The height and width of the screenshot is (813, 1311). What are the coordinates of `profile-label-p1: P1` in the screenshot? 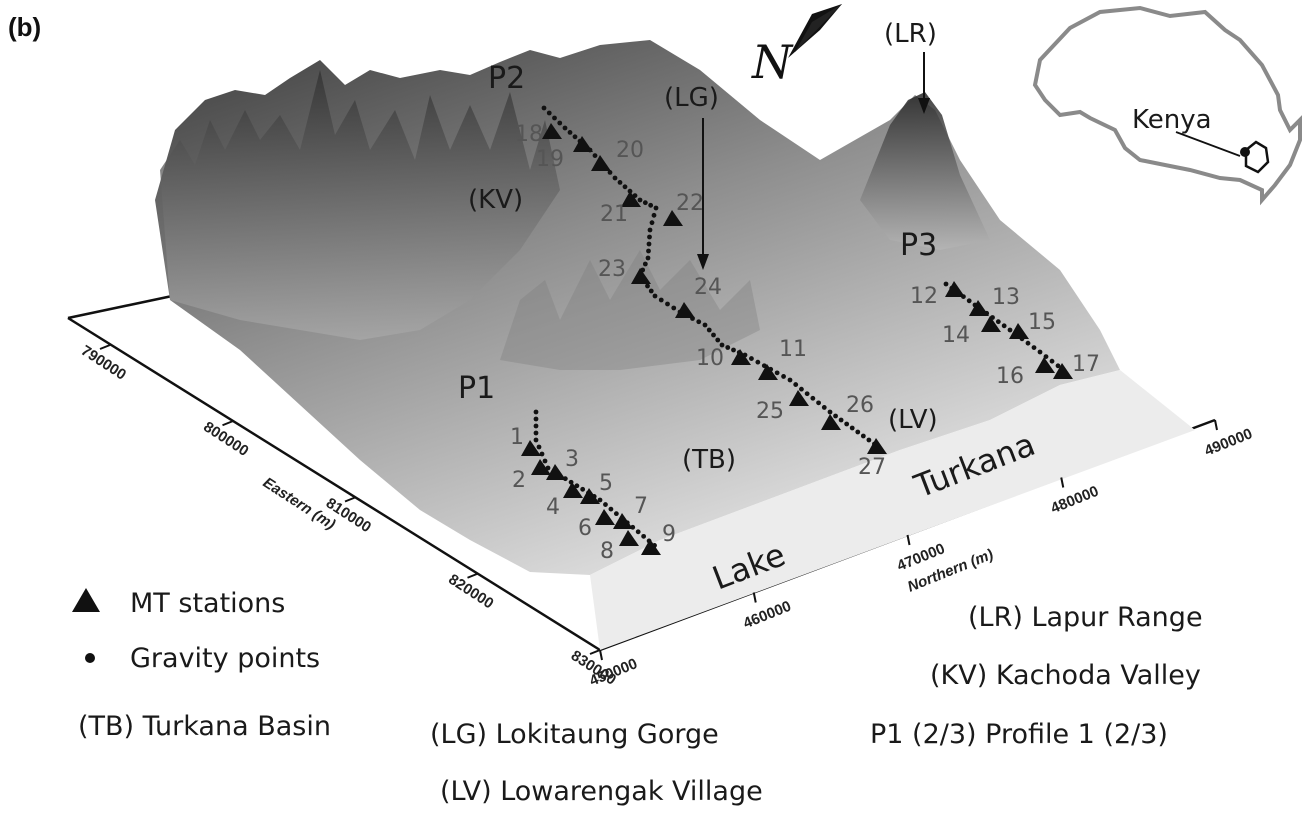 It's located at (476, 388).